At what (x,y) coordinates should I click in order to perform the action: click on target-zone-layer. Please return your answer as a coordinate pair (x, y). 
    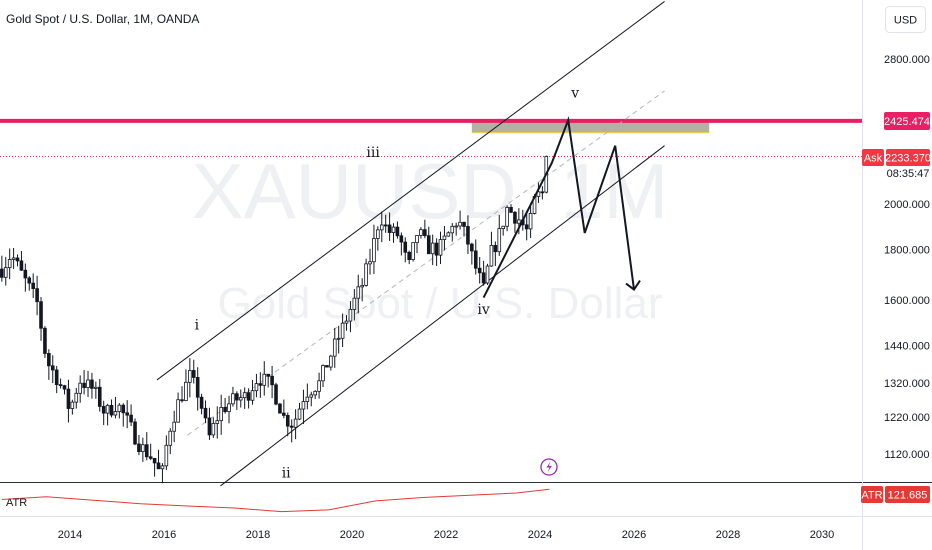
    Looking at the image, I should click on (590, 127).